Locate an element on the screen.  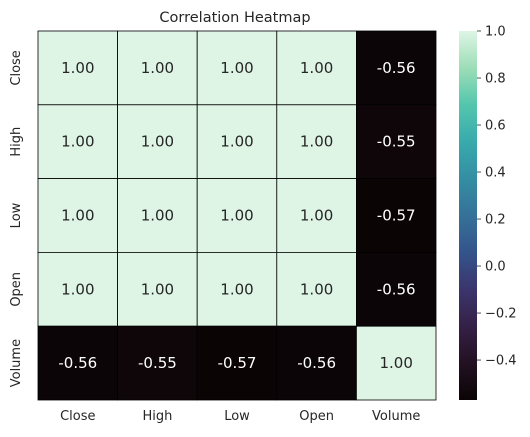
x-tick-labels: Close High Low Open Volume is located at coordinates (240, 416).